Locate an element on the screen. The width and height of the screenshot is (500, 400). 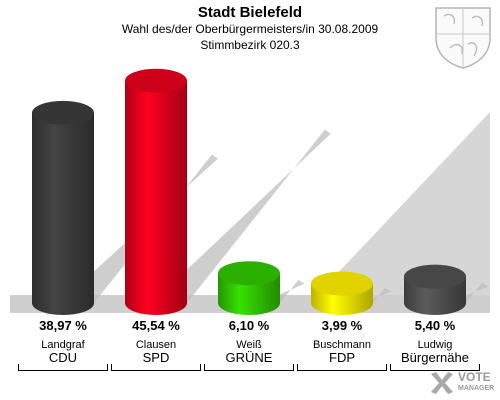
bar-fdp is located at coordinates (342, 293).